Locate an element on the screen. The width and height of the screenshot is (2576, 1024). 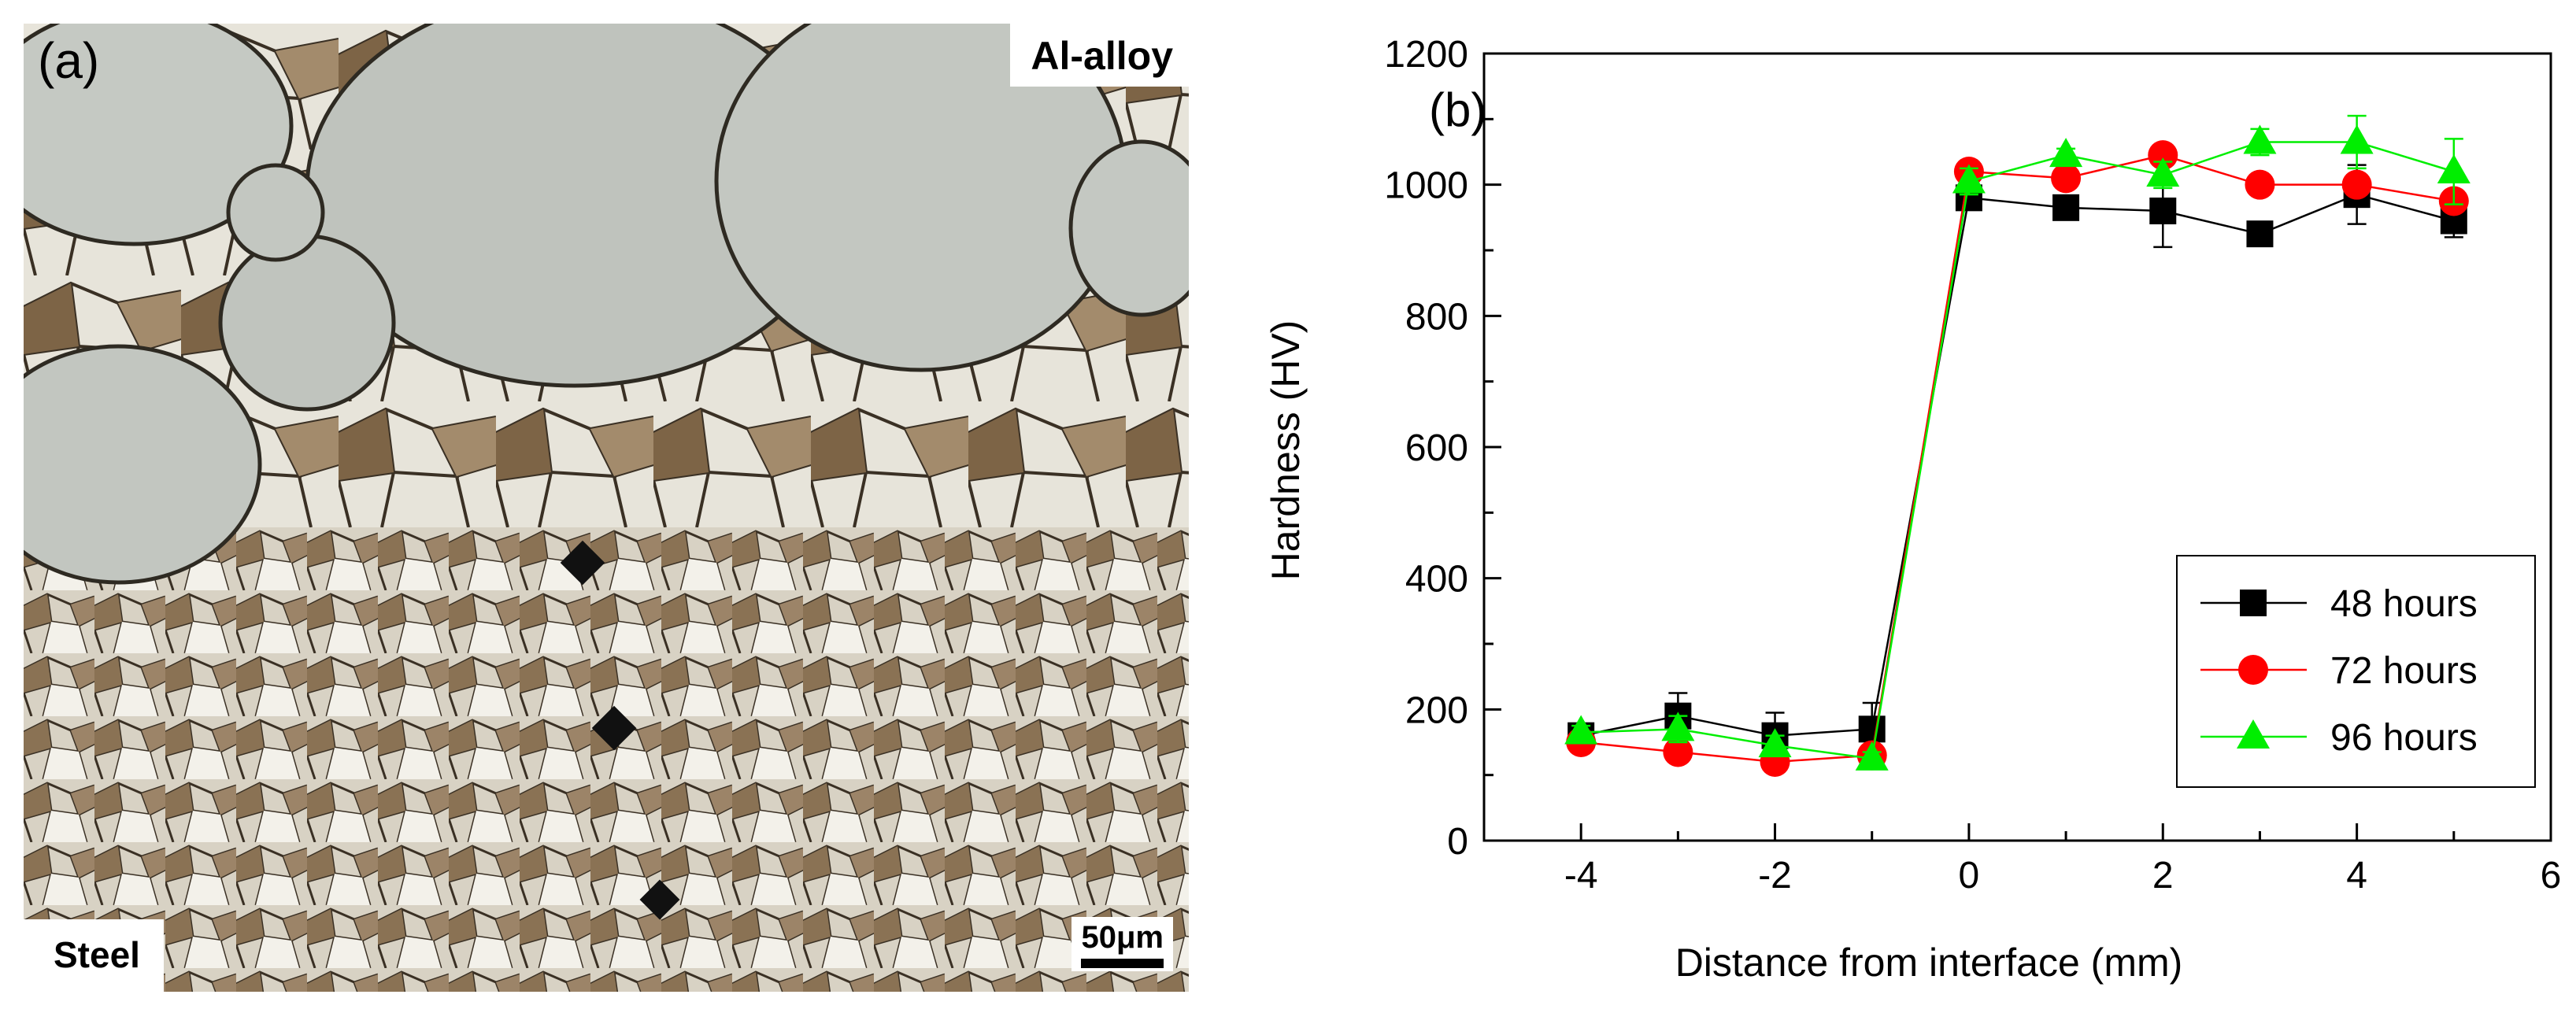
y-tick-label-2: 400 is located at coordinates (1436, 580).